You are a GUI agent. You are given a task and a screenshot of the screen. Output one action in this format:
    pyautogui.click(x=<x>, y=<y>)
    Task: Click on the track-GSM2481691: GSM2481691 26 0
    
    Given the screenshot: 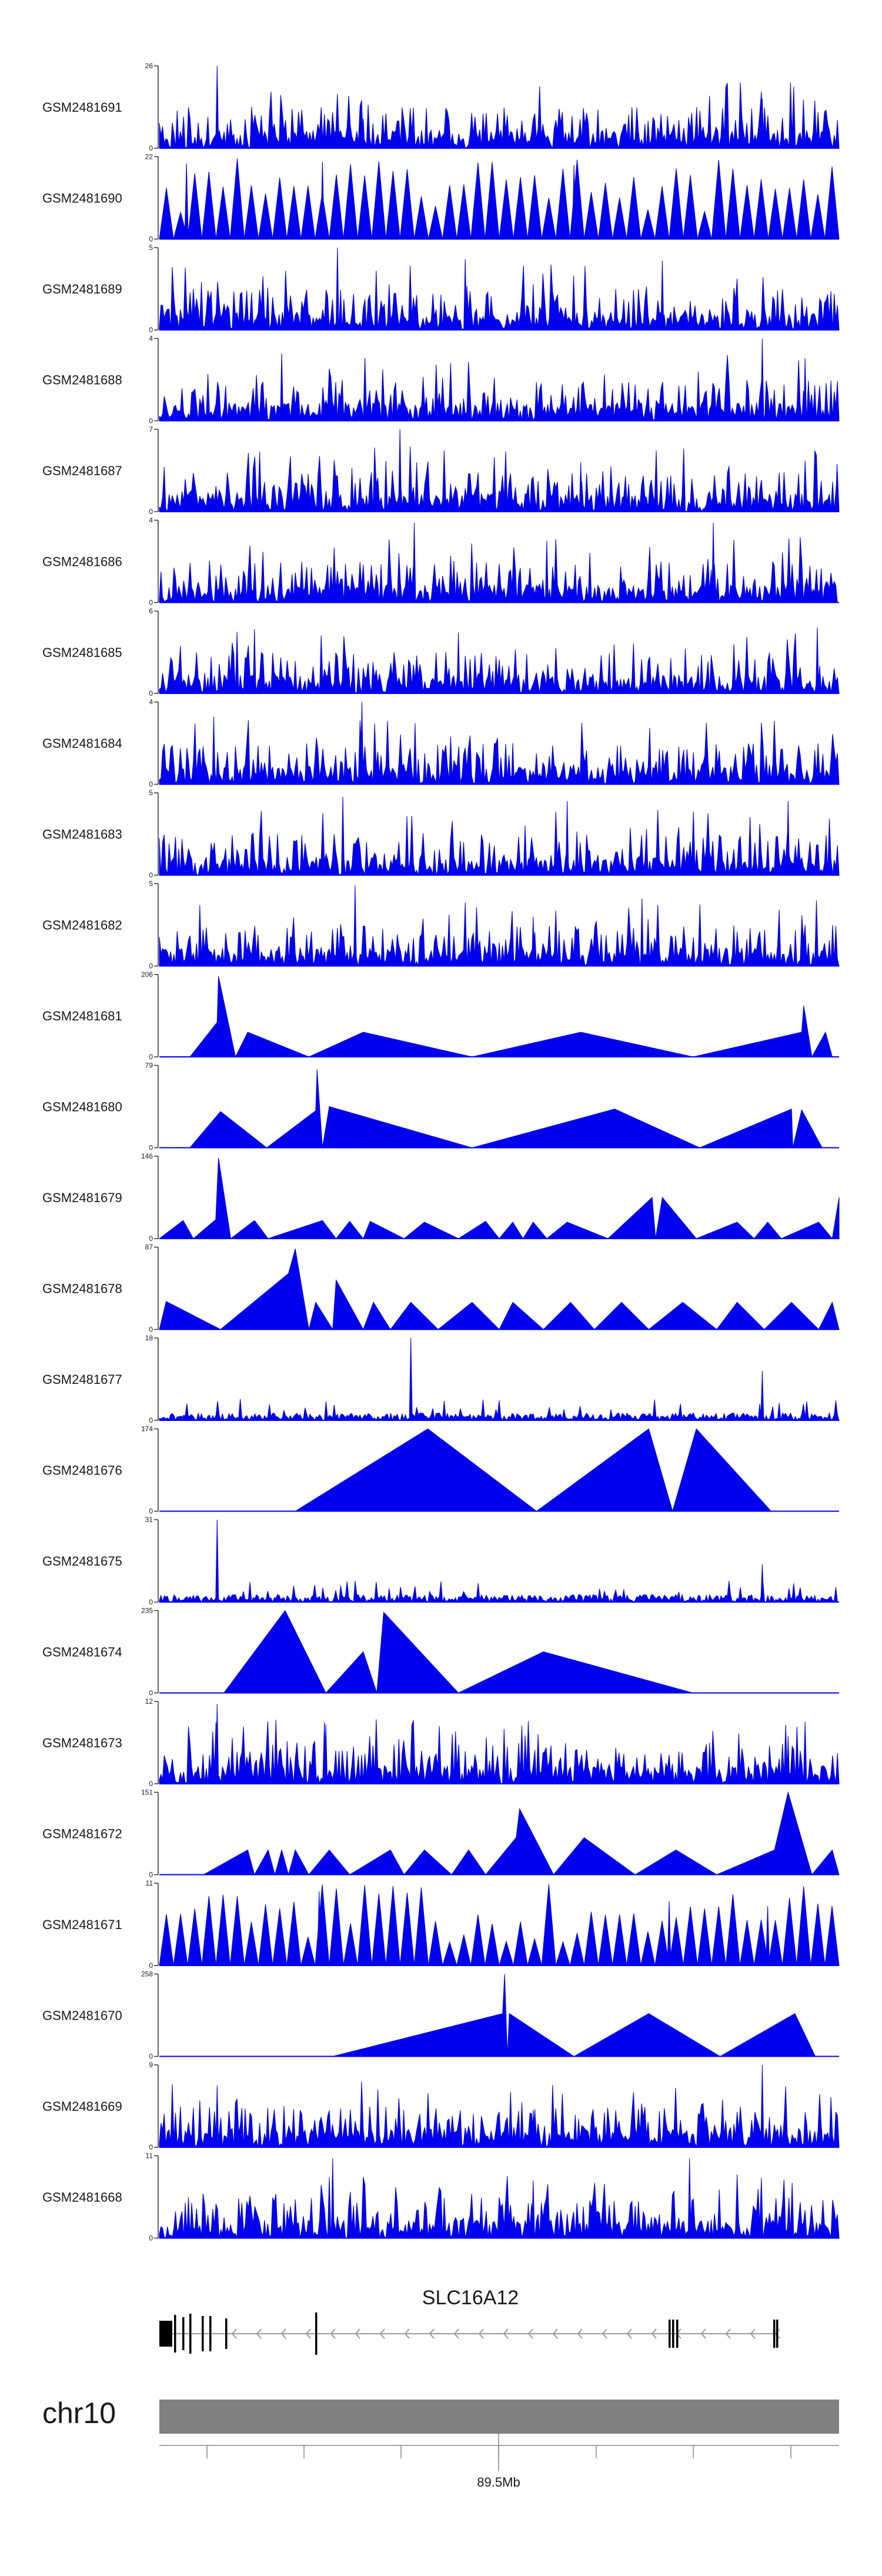 What is the action you would take?
    pyautogui.click(x=441, y=107)
    